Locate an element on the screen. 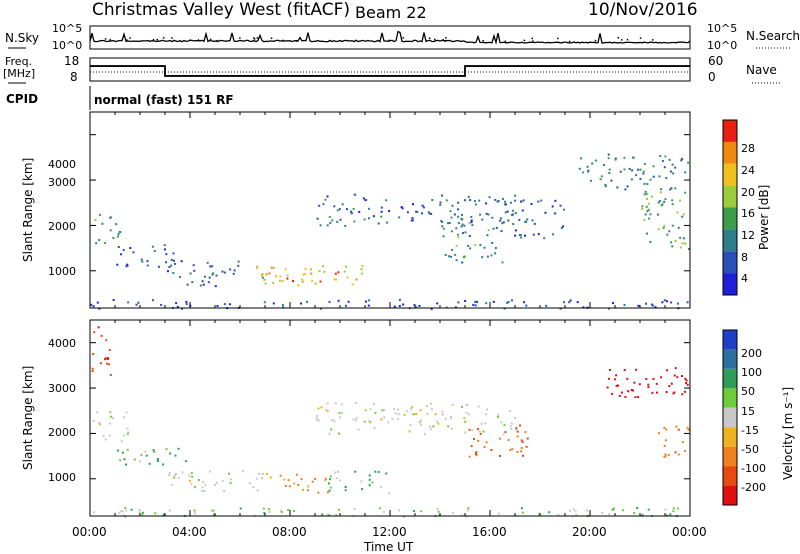  velocity-ytick-2000: 2000 is located at coordinates (62, 432).